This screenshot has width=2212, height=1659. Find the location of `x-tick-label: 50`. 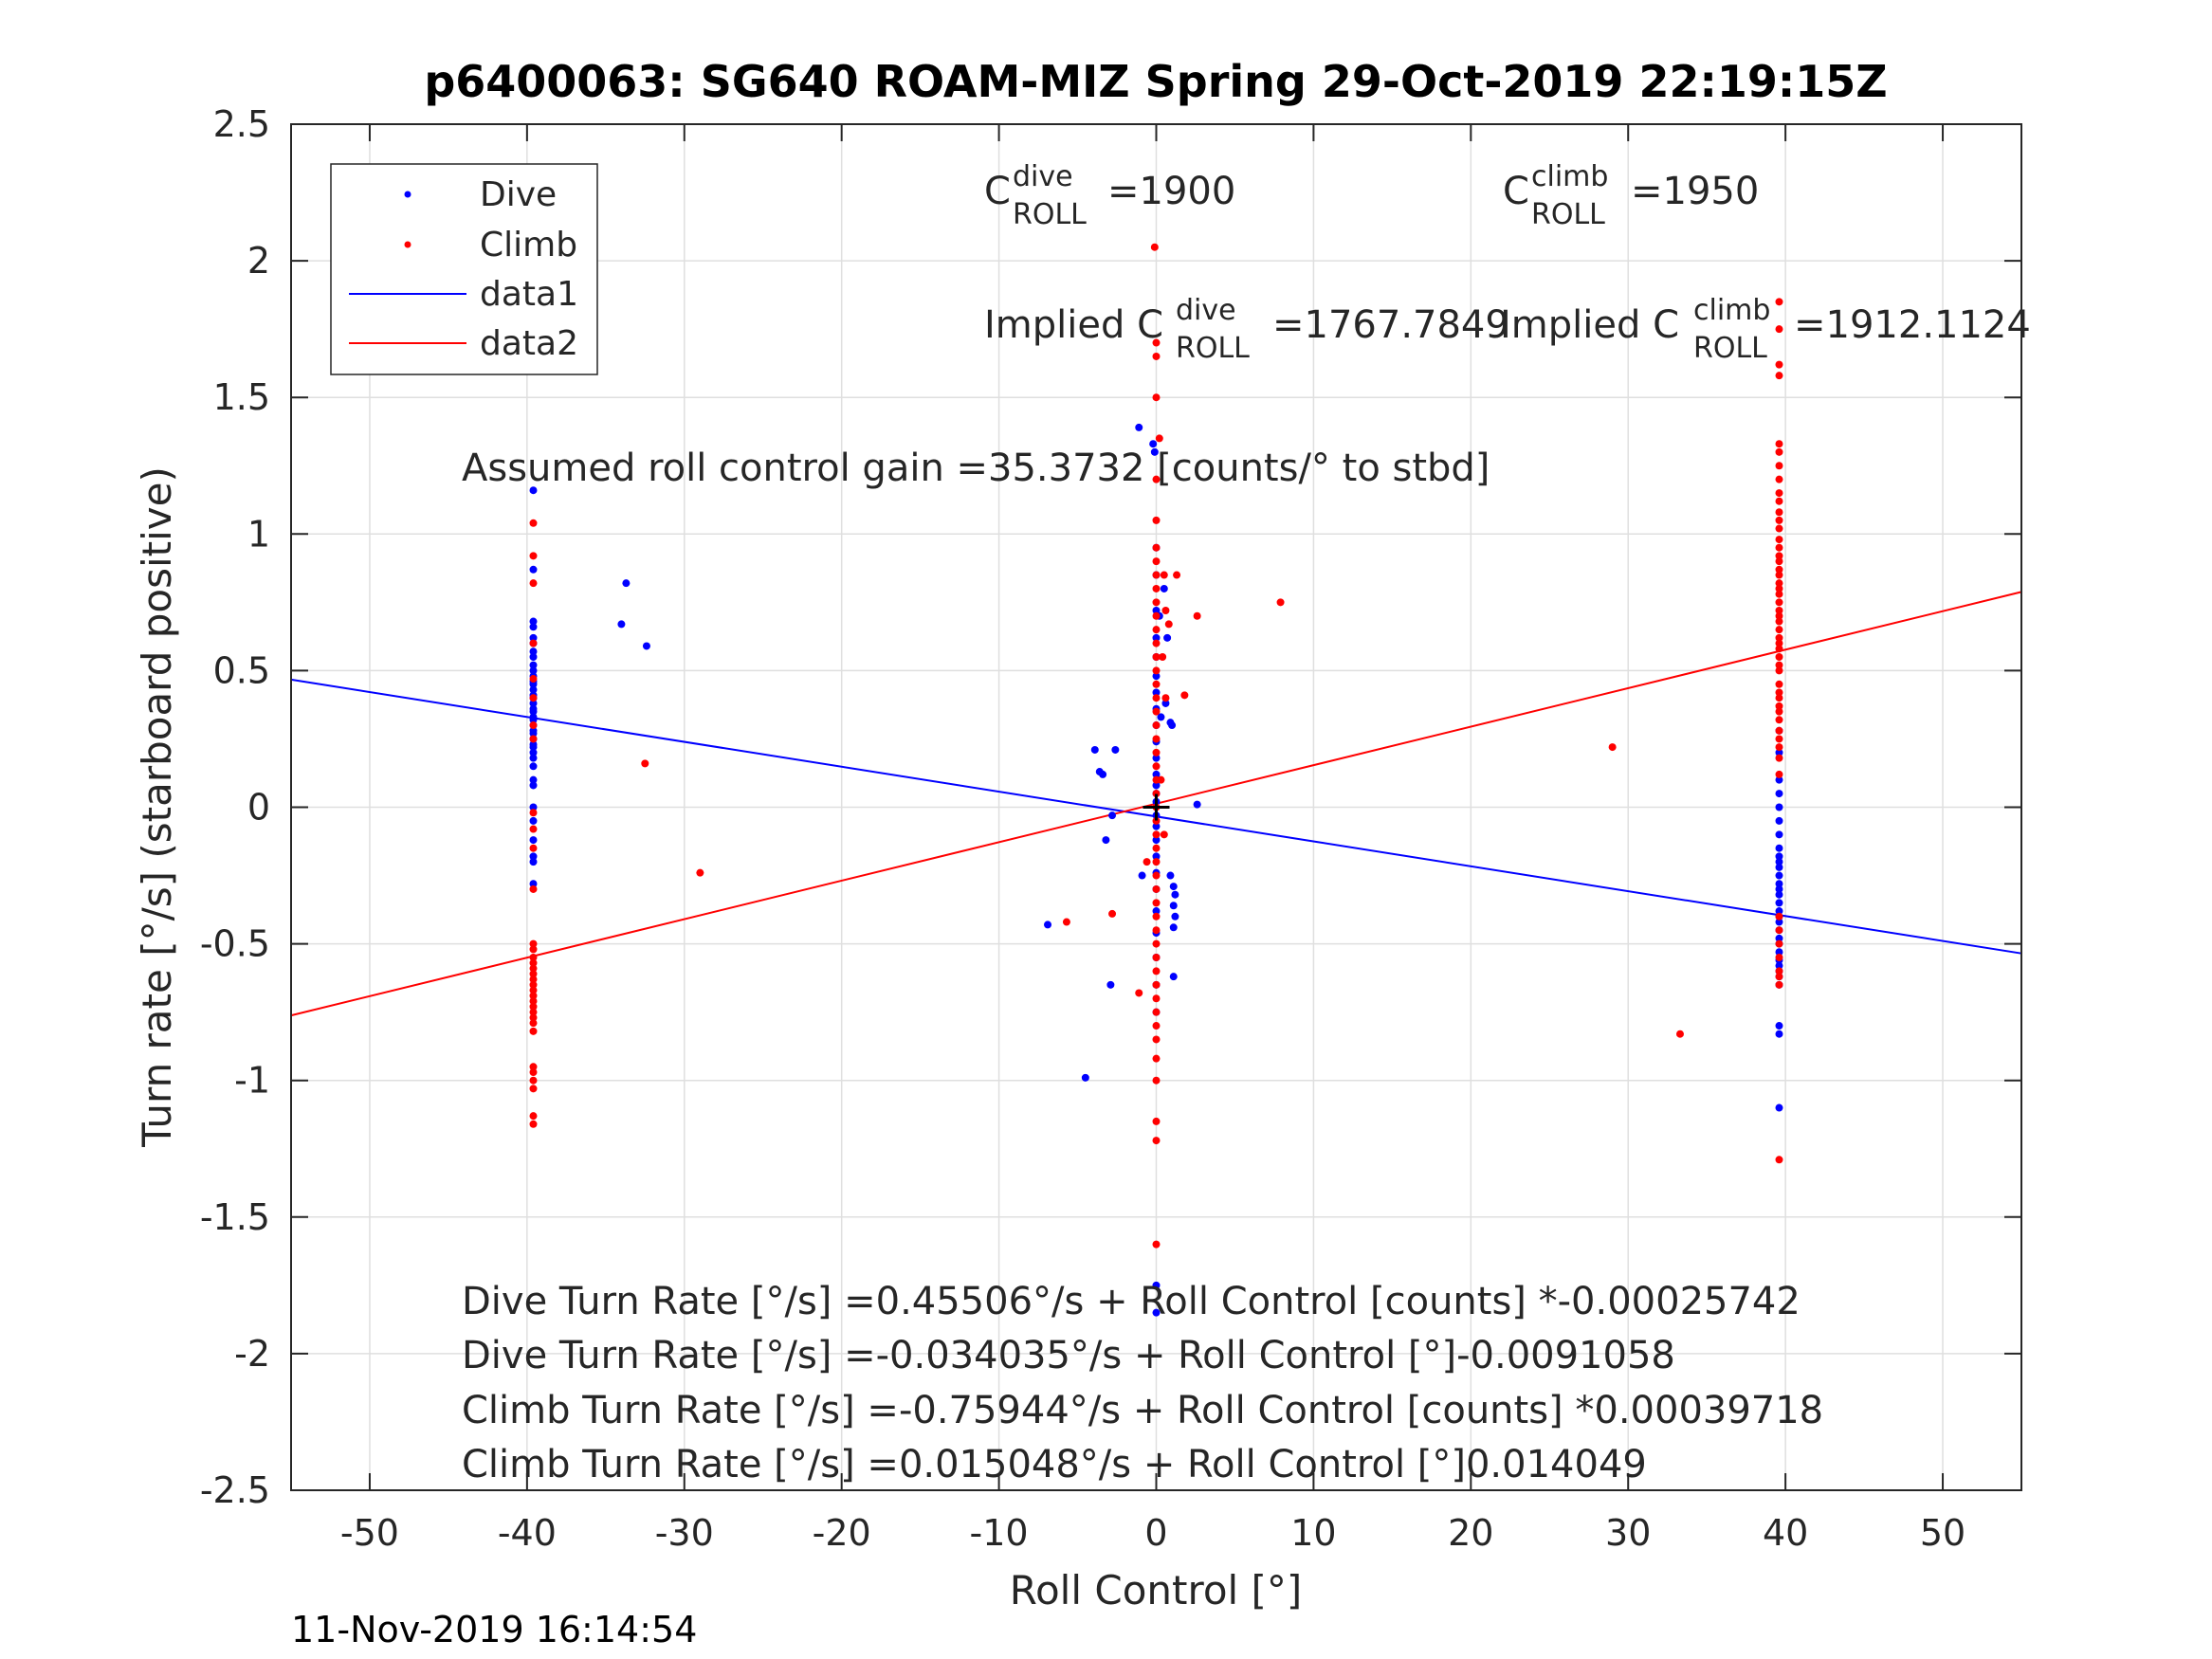

x-tick-label: 50 is located at coordinates (1942, 1533).